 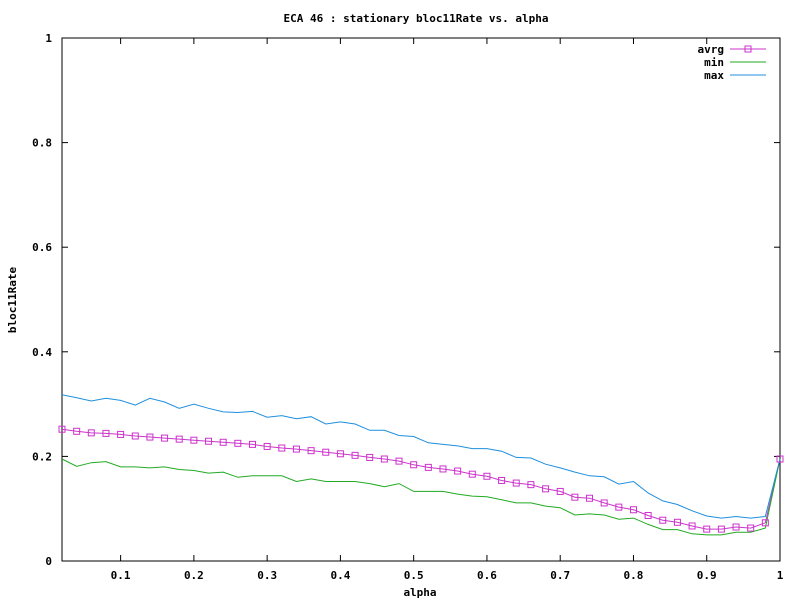 What do you see at coordinates (748, 49) in the screenshot?
I see `legend-marker-avrg` at bounding box center [748, 49].